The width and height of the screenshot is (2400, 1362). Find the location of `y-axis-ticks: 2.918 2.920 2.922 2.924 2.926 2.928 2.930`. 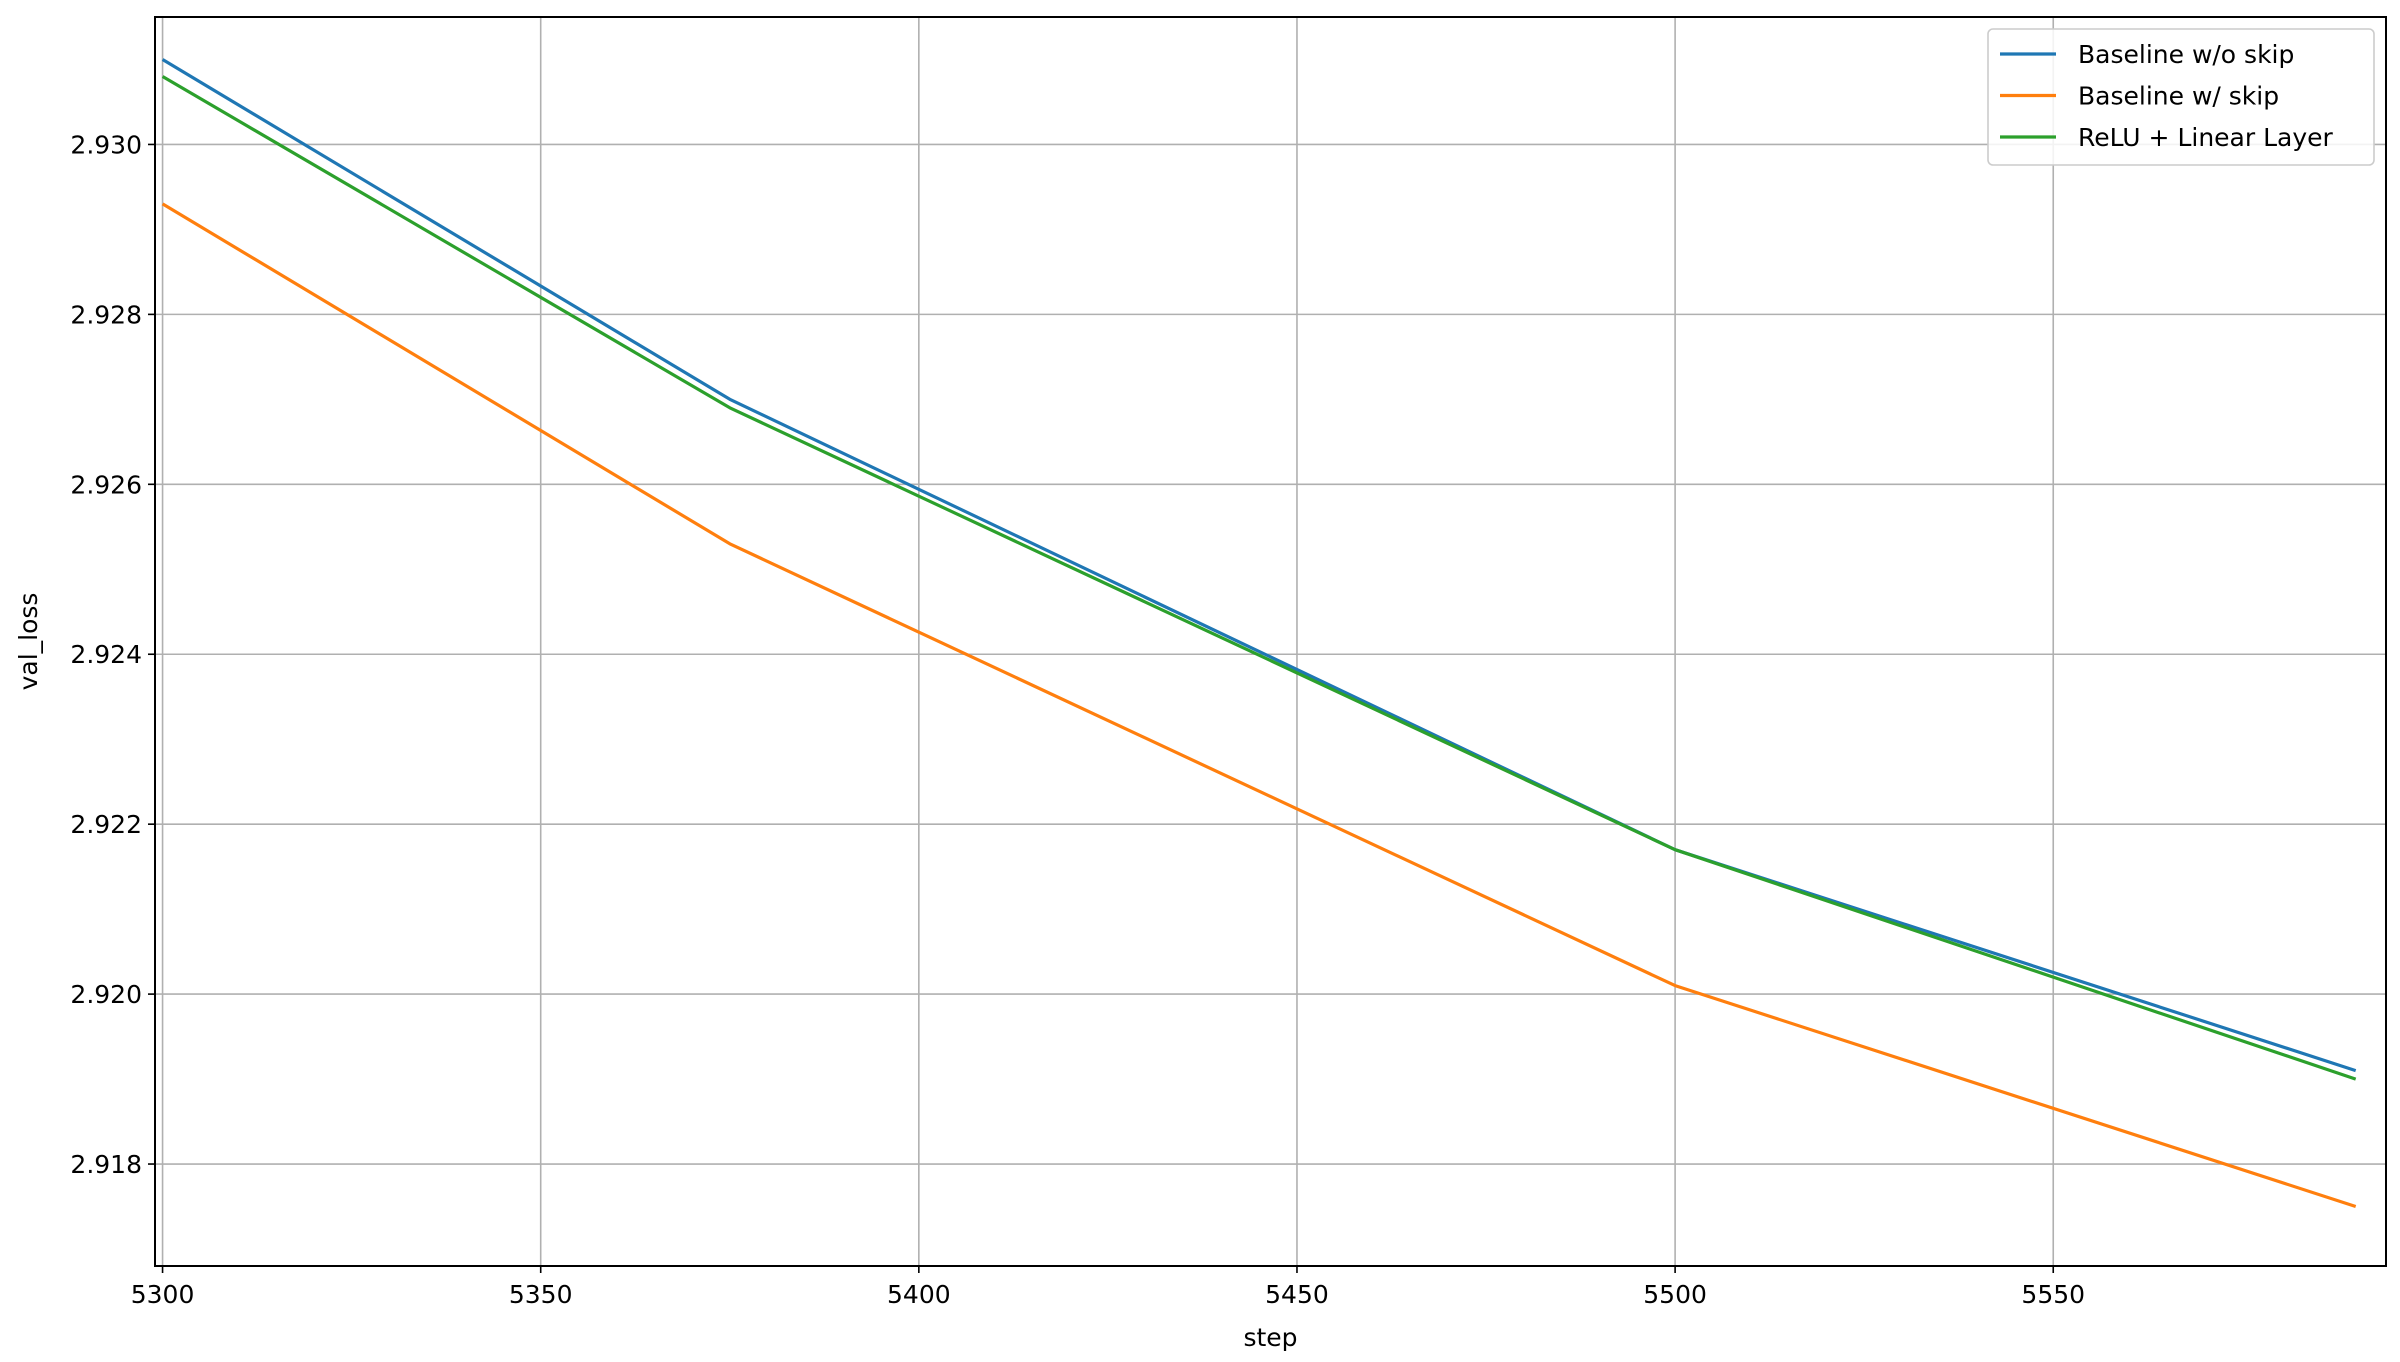

y-axis-ticks: 2.918 2.920 2.922 2.924 2.926 2.928 2.930 is located at coordinates (112, 654).